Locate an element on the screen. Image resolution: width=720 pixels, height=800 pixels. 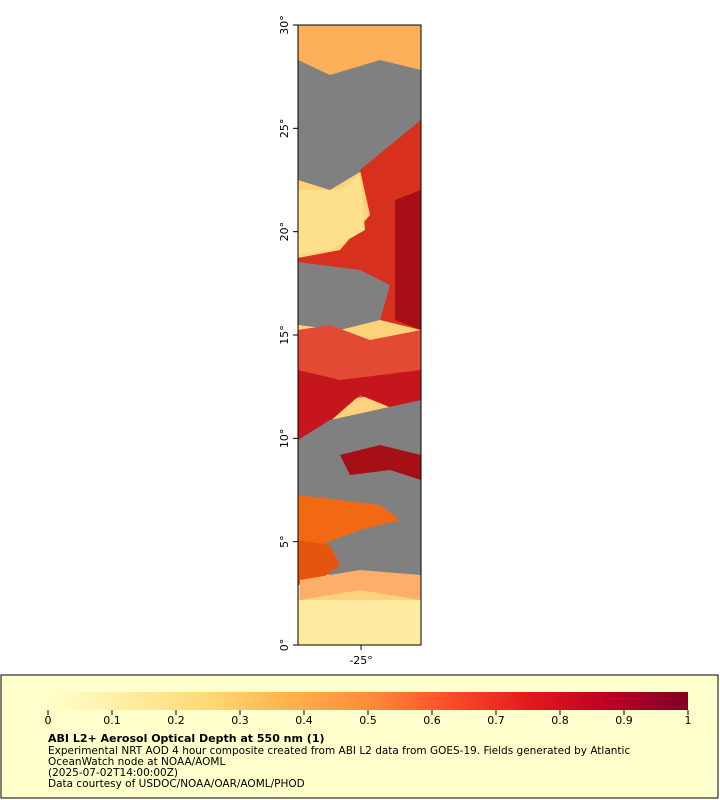
colorbar-tick-label: 0.7 is located at coordinates (496, 720).